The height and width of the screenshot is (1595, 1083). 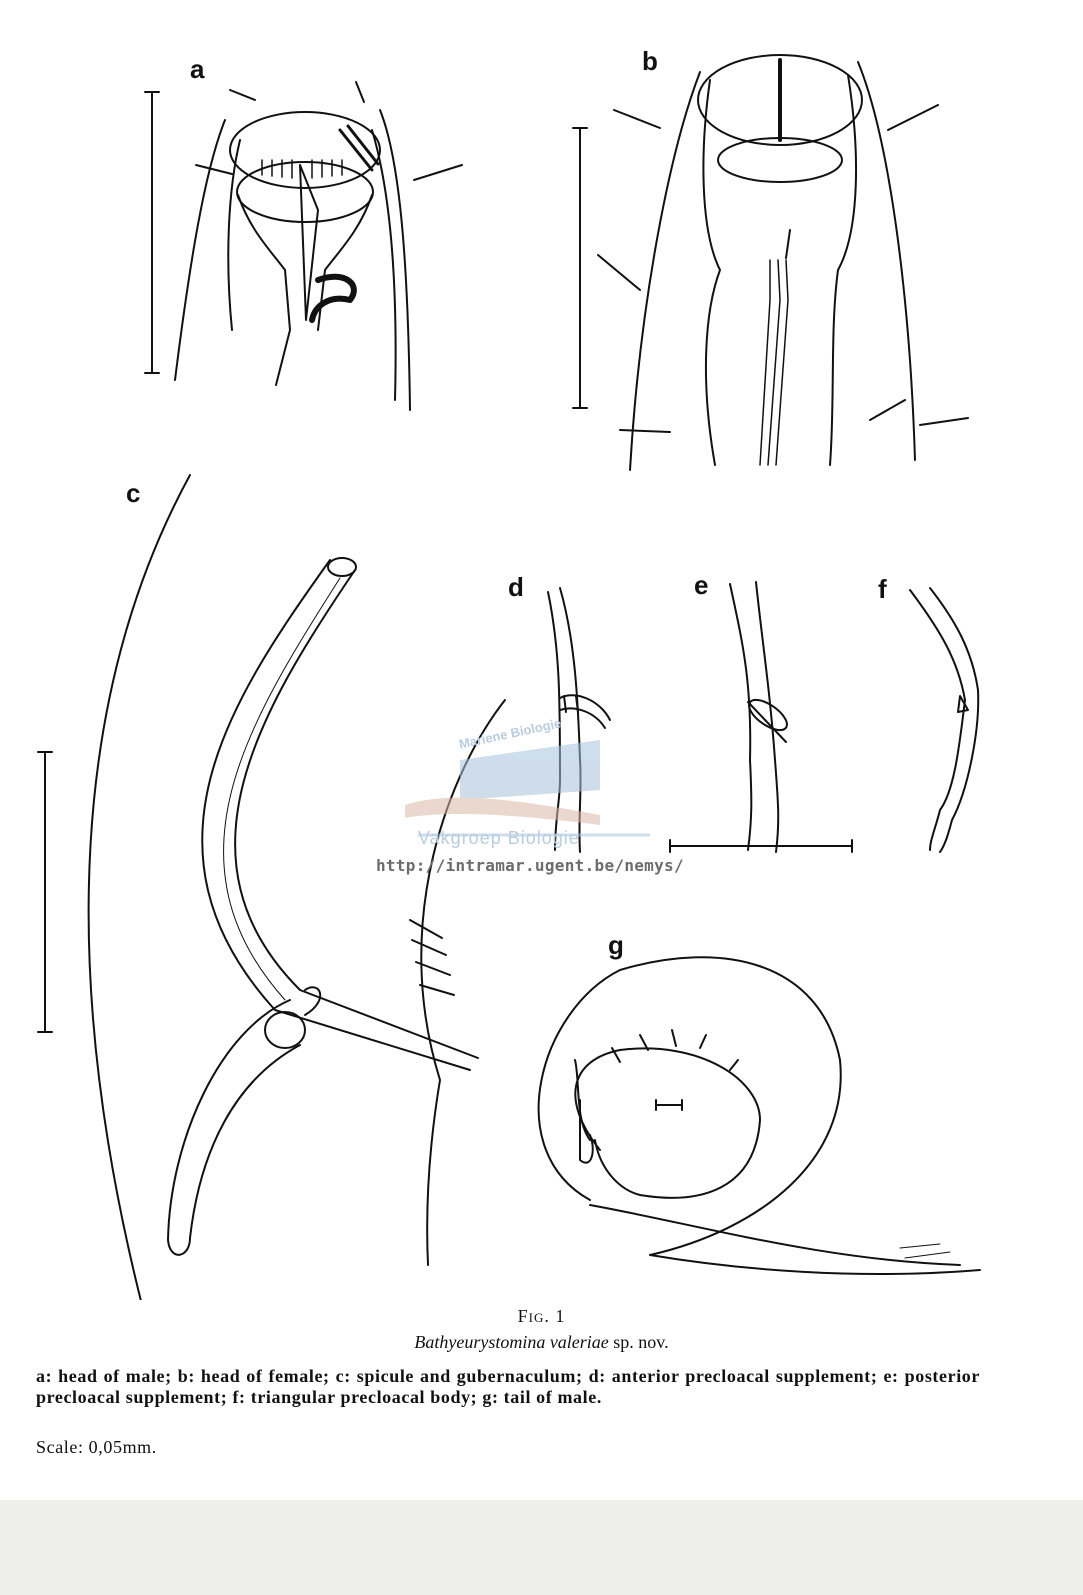 What do you see at coordinates (758, 717) in the screenshot?
I see `drawing-posterior-precloacal-supplement` at bounding box center [758, 717].